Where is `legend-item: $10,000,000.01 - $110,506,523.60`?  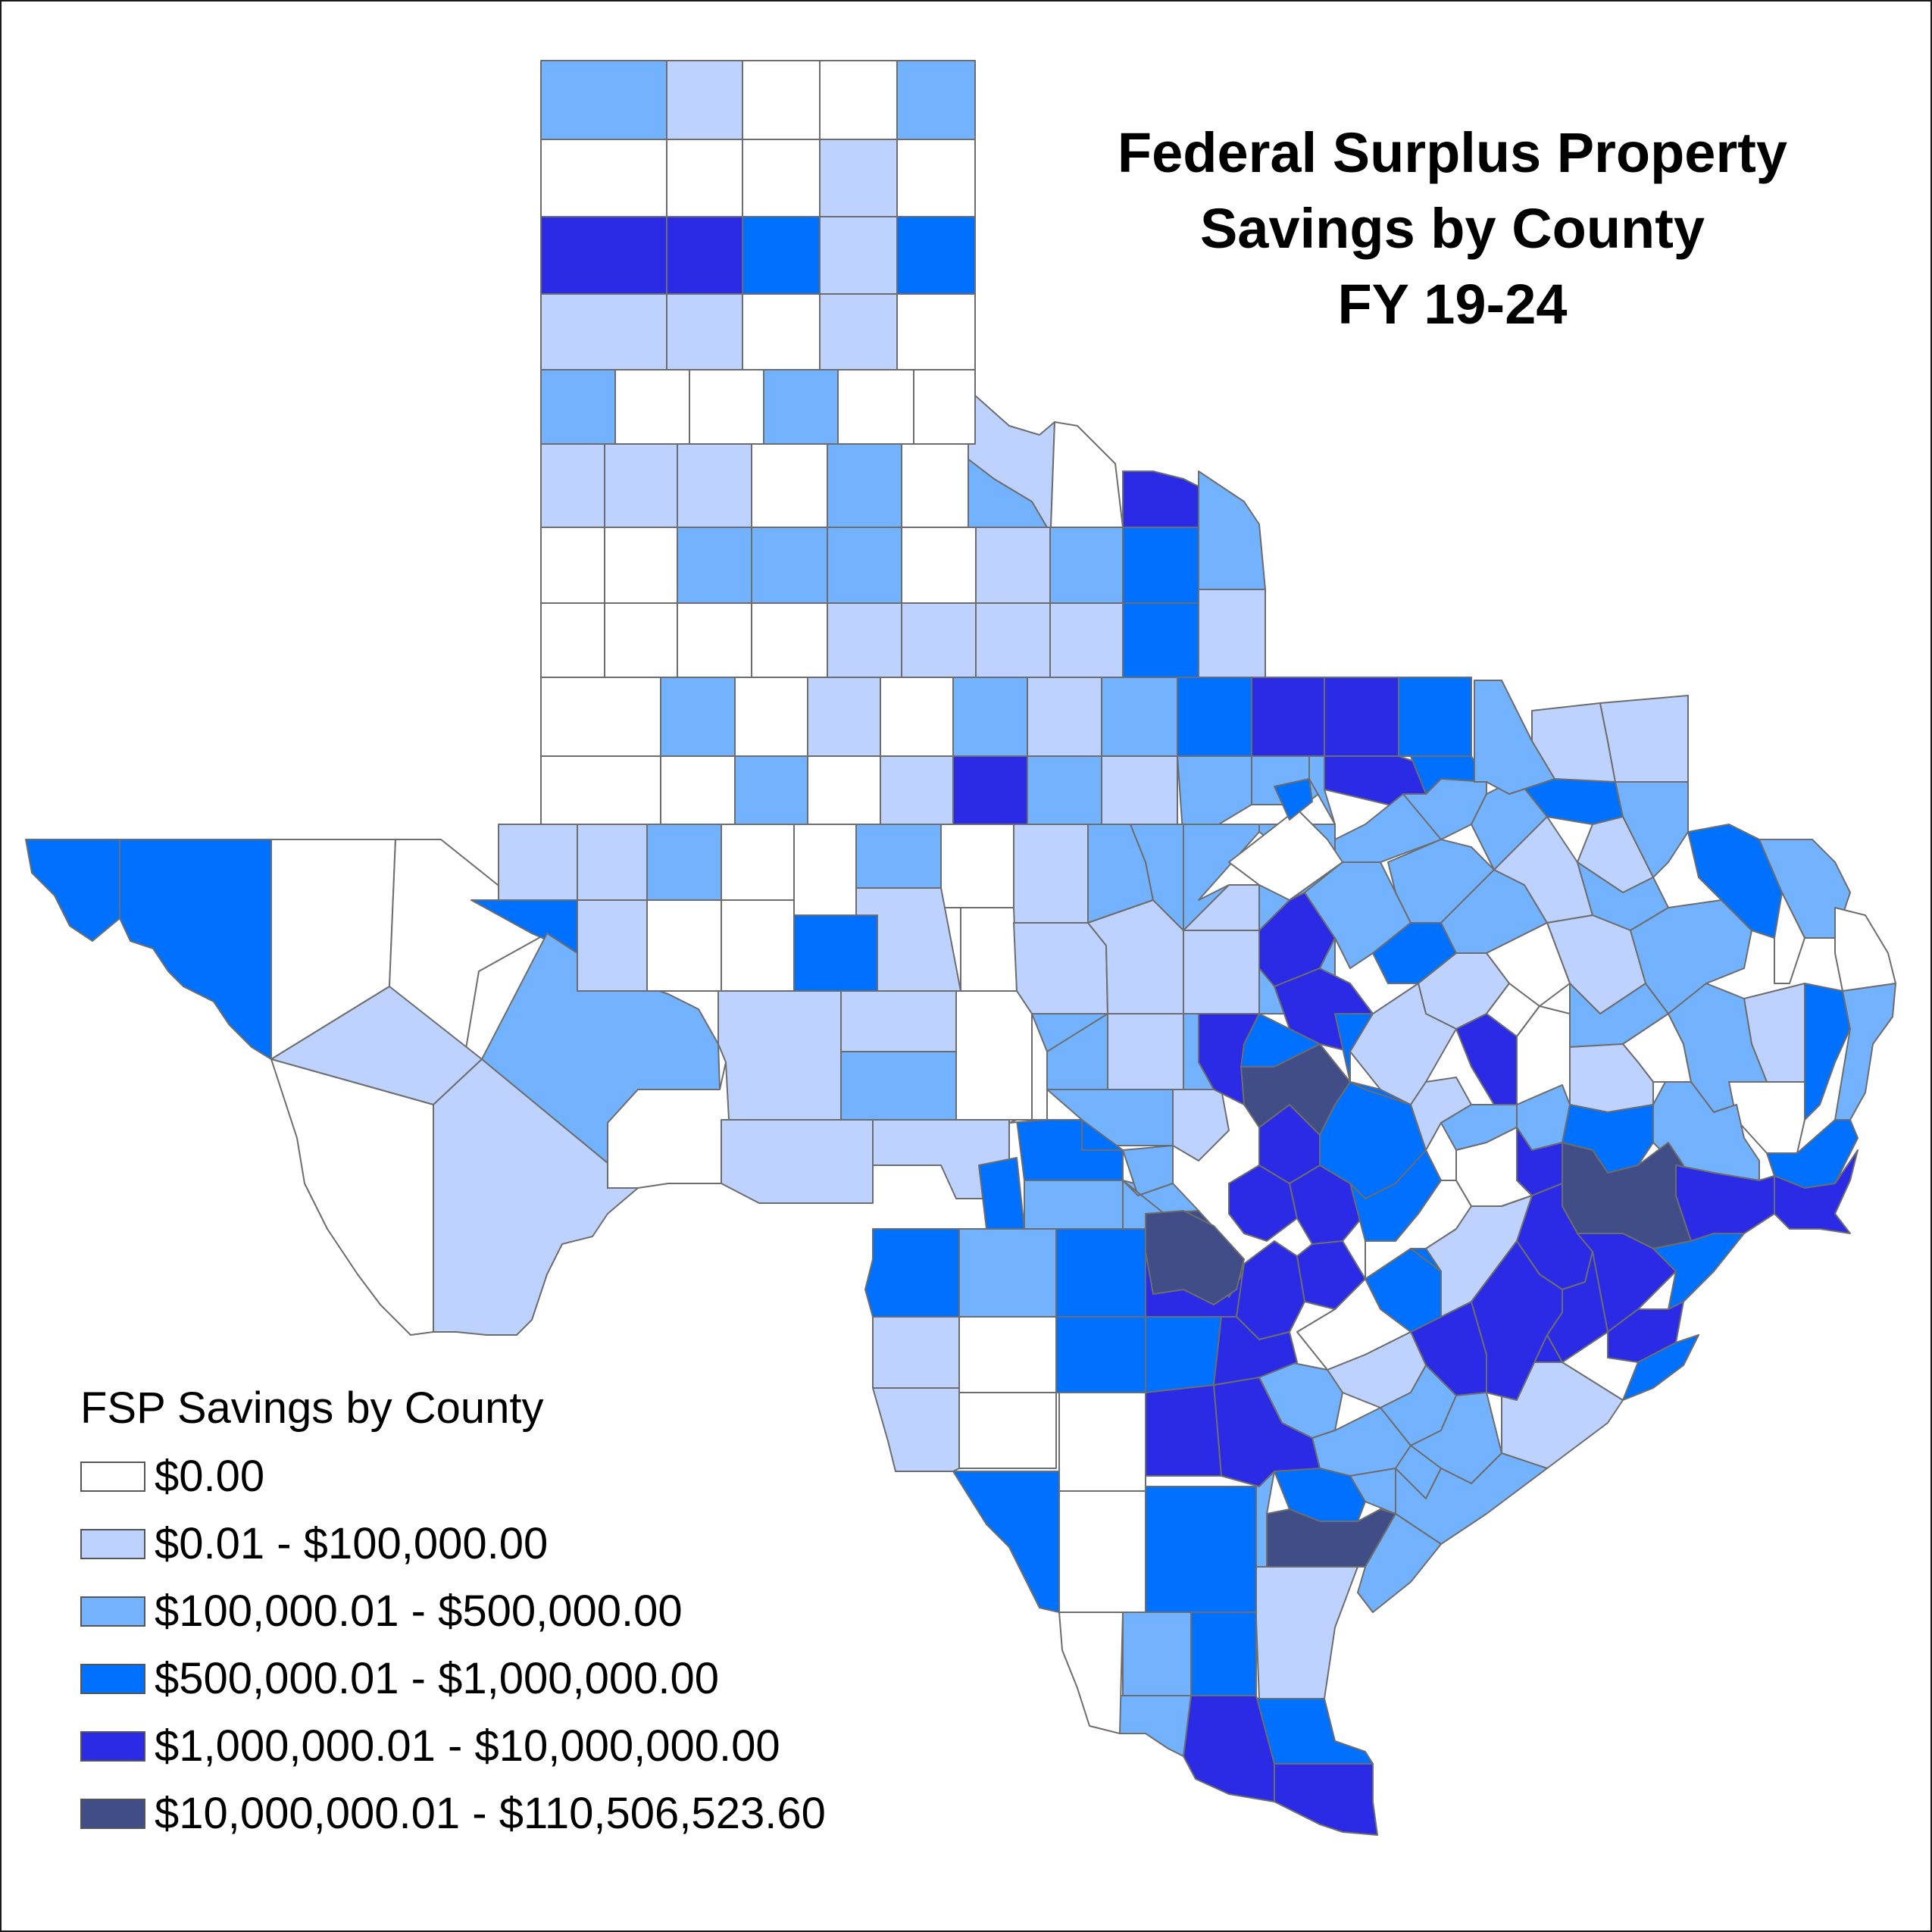
legend-item: $10,000,000.01 - $110,506,523.60 is located at coordinates (453, 1813).